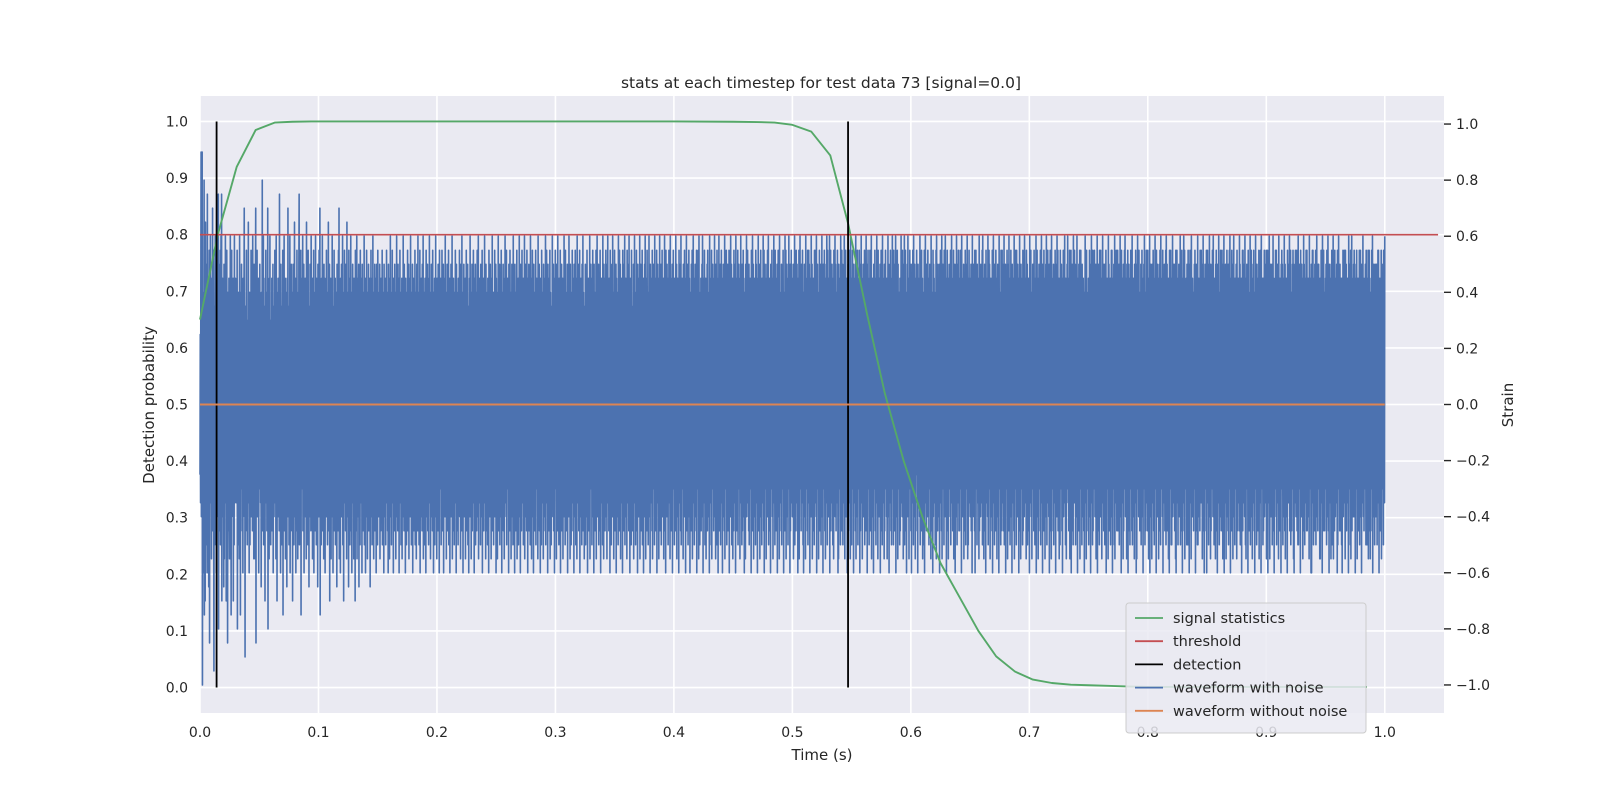 The image size is (1600, 800). Describe the element at coordinates (555, 733) in the screenshot. I see `x-tick-label-3: 0.3` at that location.